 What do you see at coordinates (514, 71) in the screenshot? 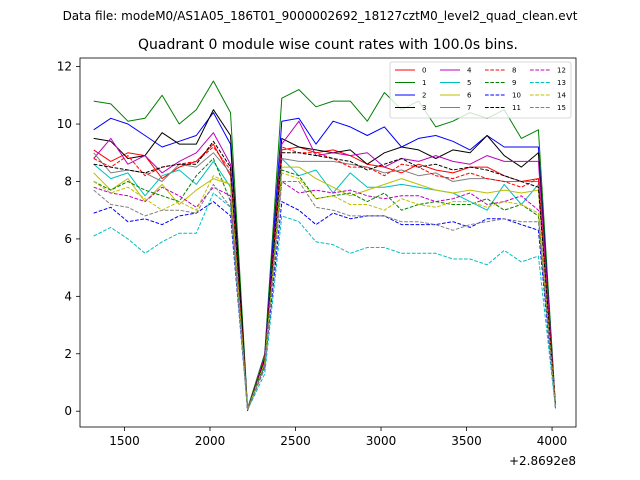
I see `legend-label-8: 8` at bounding box center [514, 71].